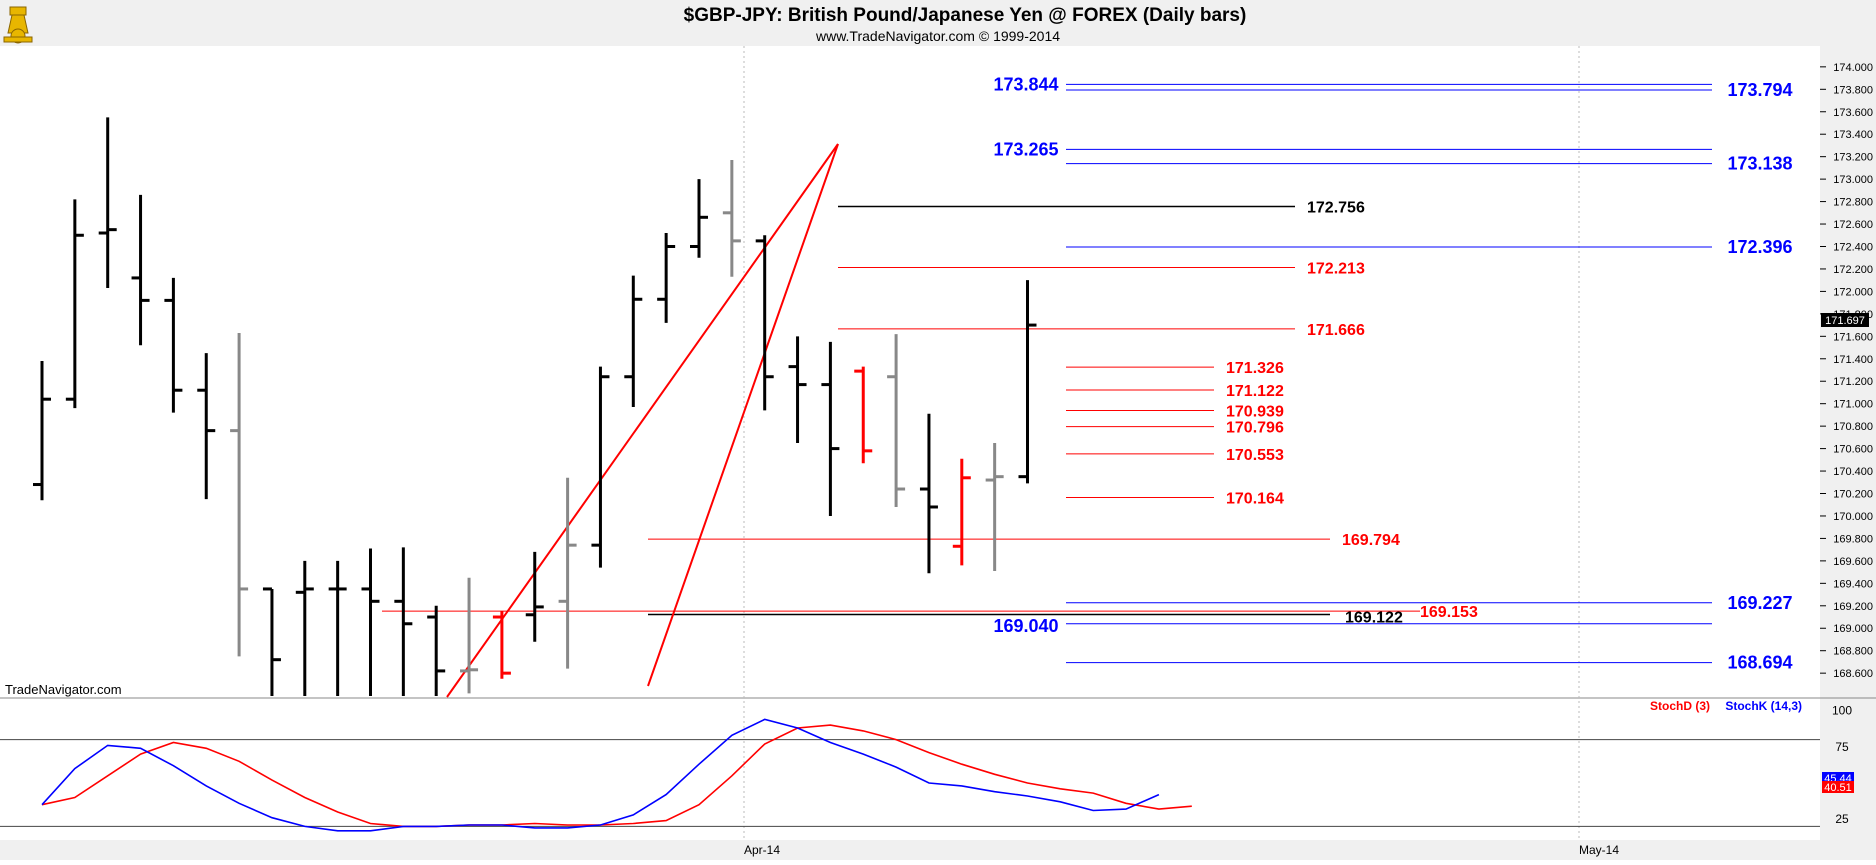 The width and height of the screenshot is (1876, 865). I want to click on price-tick-label: 170.200, so click(1853, 495).